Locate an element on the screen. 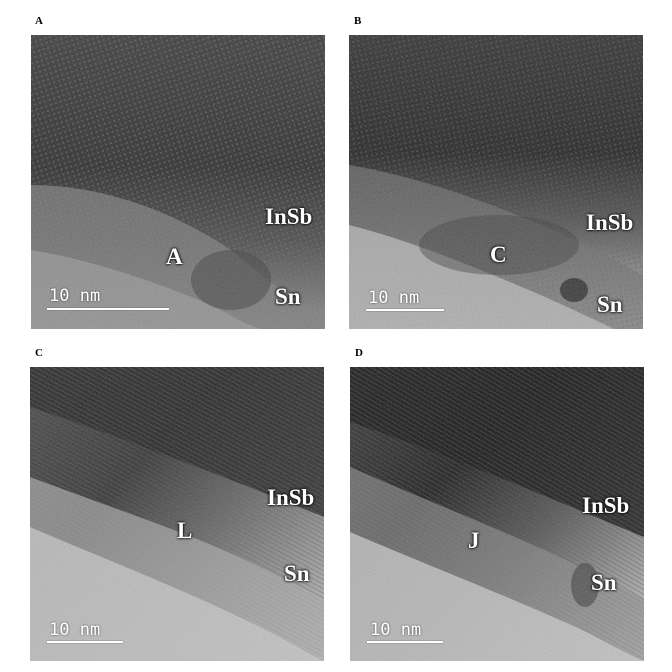 The image size is (672, 672). panel-letter-b: B is located at coordinates (358, 21).